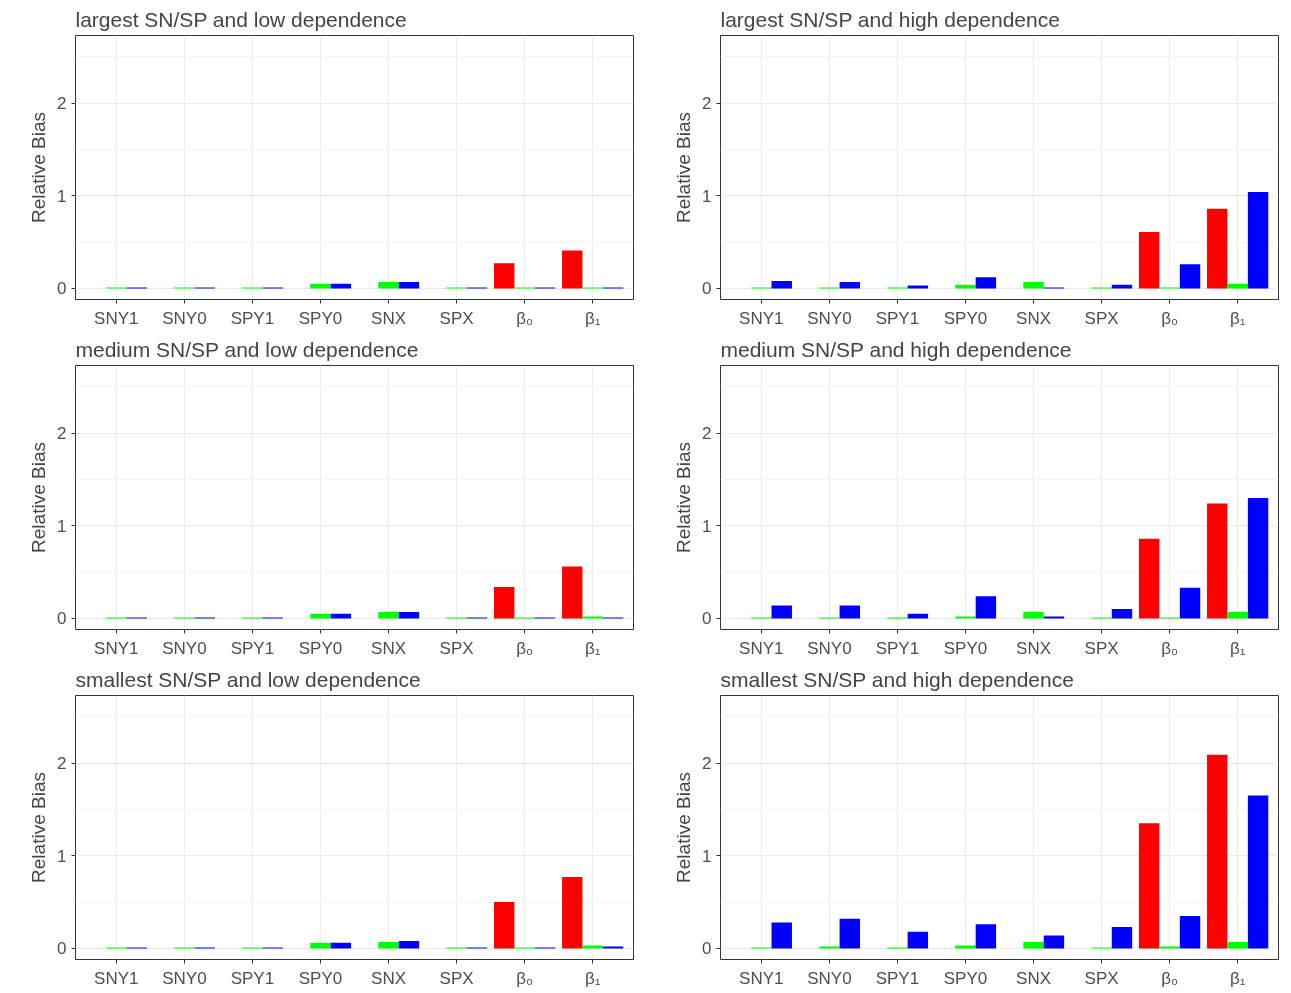 The width and height of the screenshot is (1291, 993). What do you see at coordinates (890, 19) in the screenshot?
I see `chart-title: largest SN/SP and high dependence` at bounding box center [890, 19].